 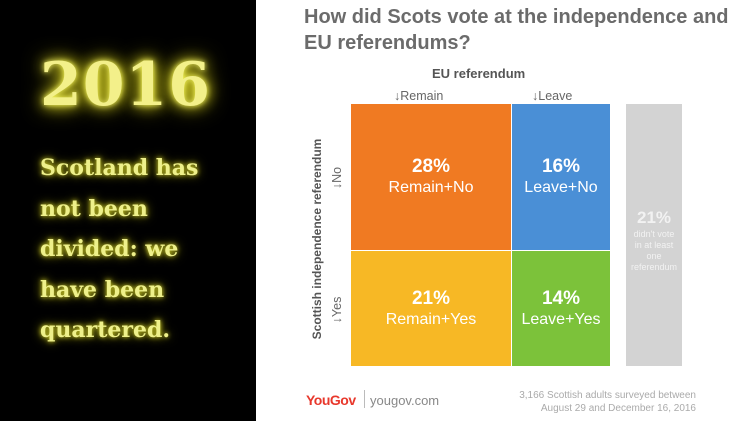 I want to click on column-header-leave: ↓Leave, so click(x=552, y=96).